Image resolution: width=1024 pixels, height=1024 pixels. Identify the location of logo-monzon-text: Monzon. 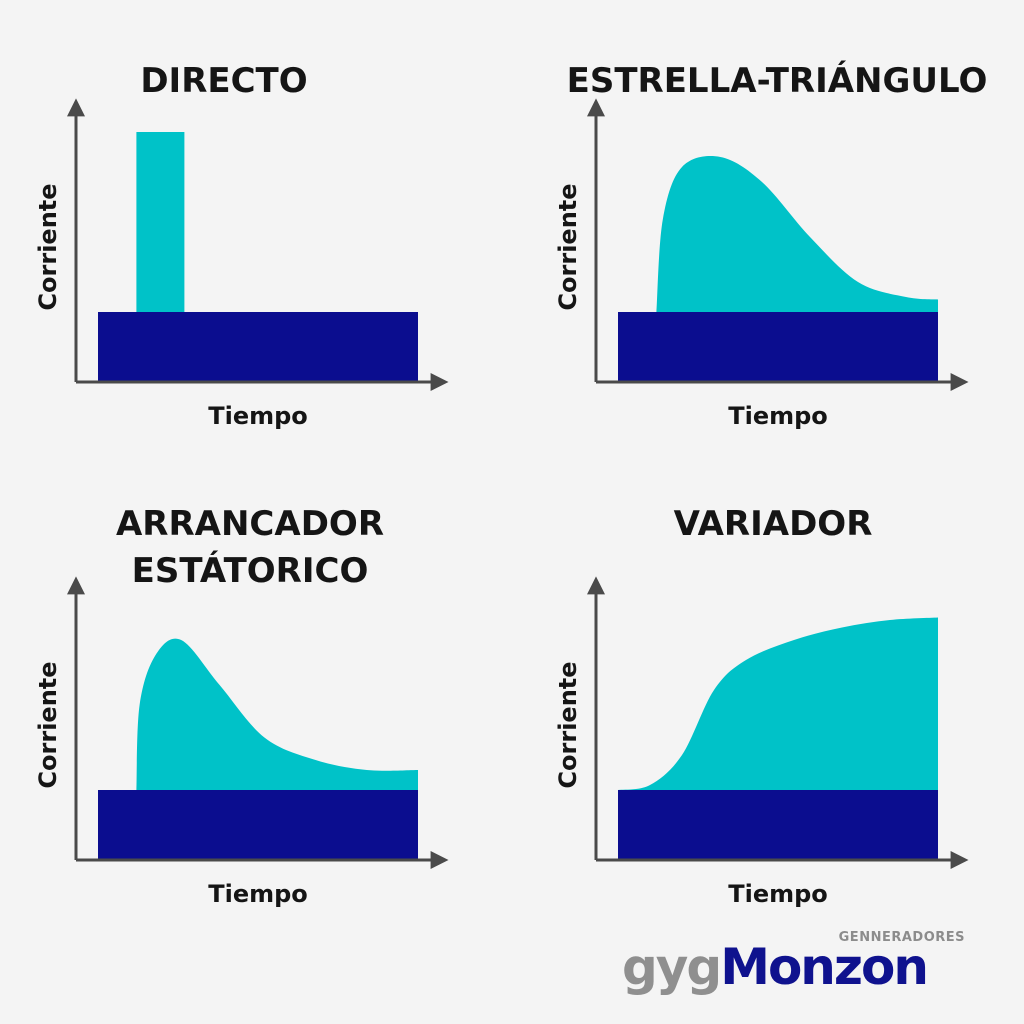
(824, 967).